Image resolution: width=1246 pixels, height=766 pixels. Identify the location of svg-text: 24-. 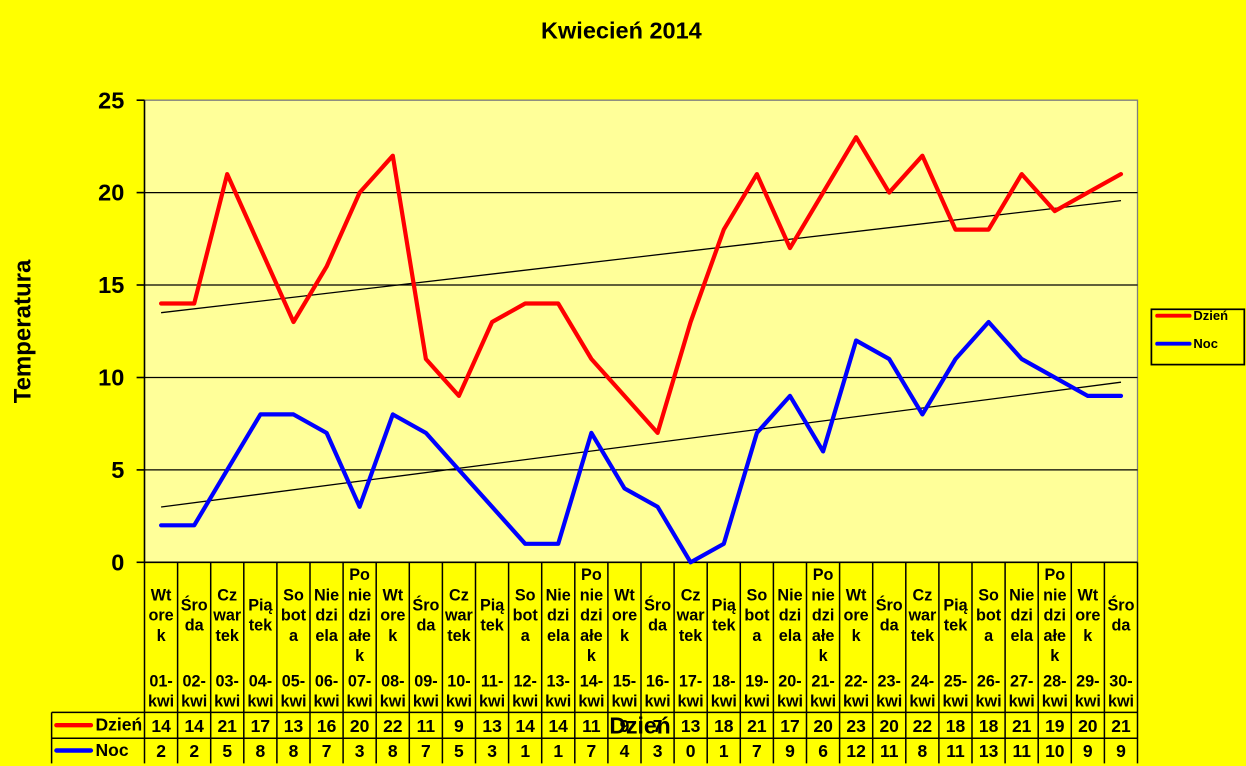
(922, 682).